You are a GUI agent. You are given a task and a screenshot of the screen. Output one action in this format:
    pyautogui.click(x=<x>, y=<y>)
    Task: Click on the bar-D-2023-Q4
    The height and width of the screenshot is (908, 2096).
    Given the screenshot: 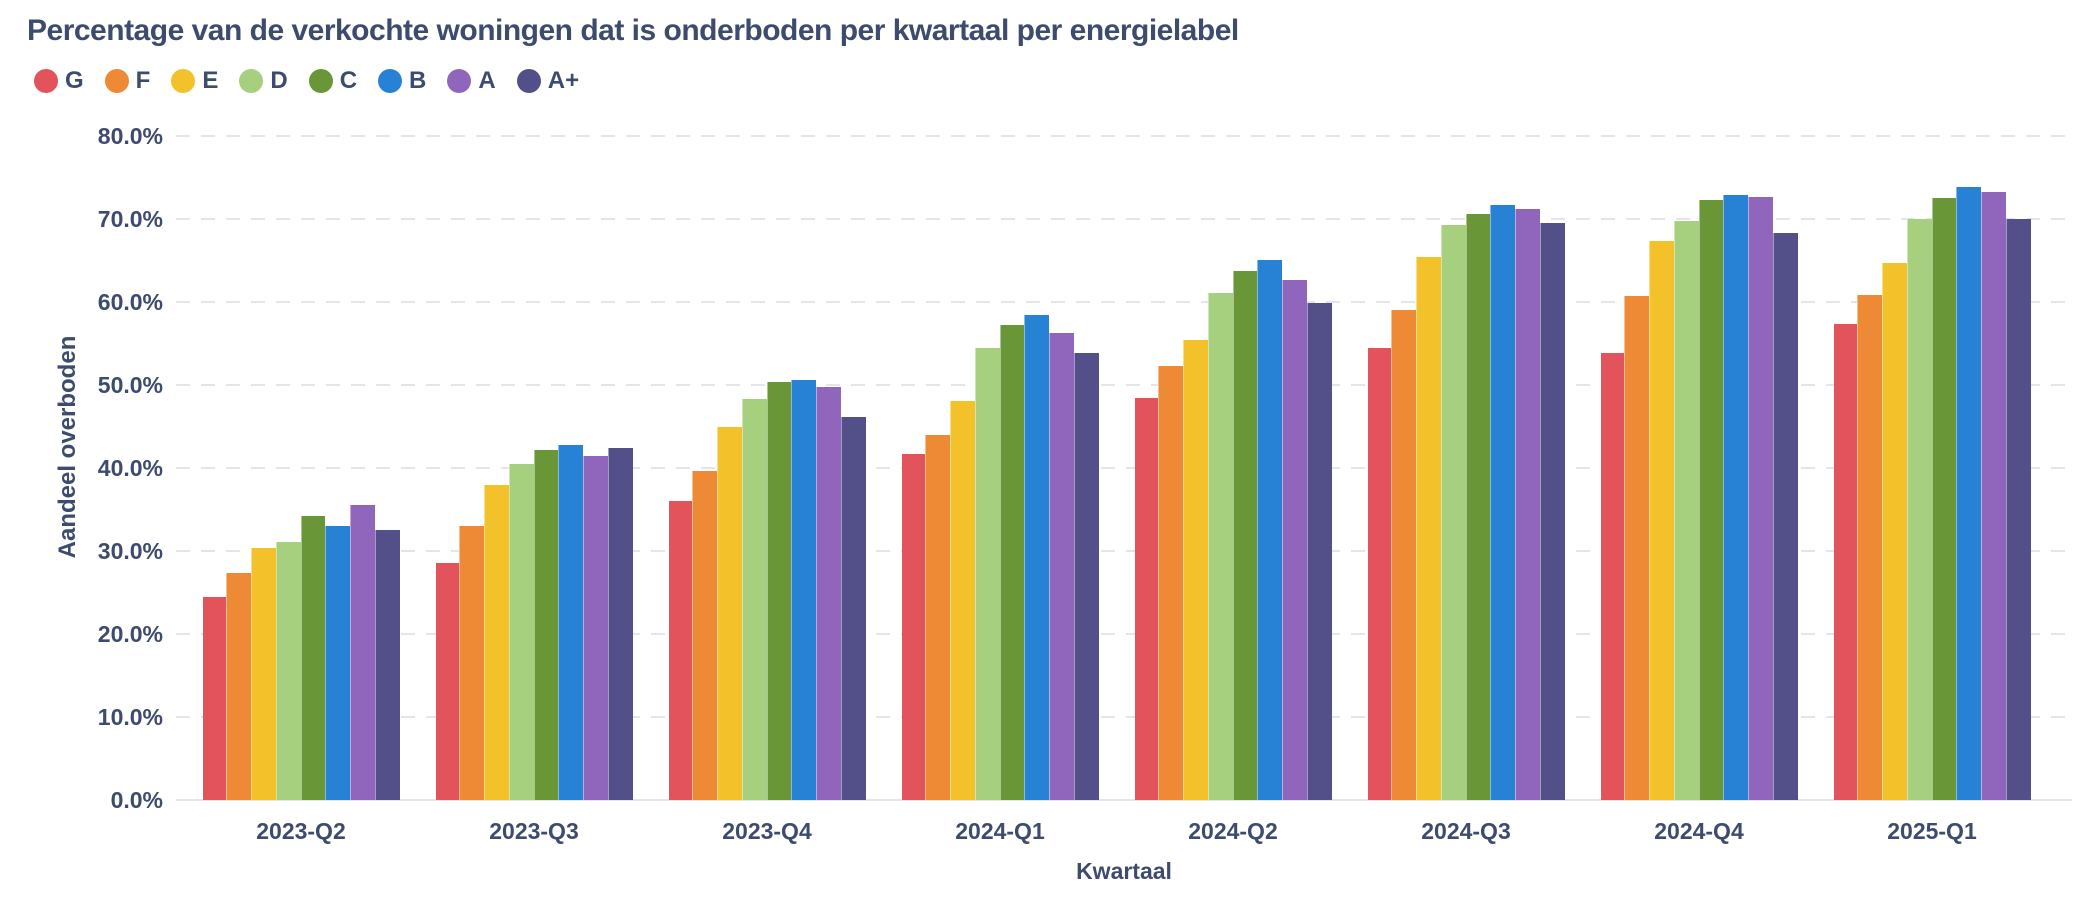 What is the action you would take?
    pyautogui.click(x=754, y=599)
    